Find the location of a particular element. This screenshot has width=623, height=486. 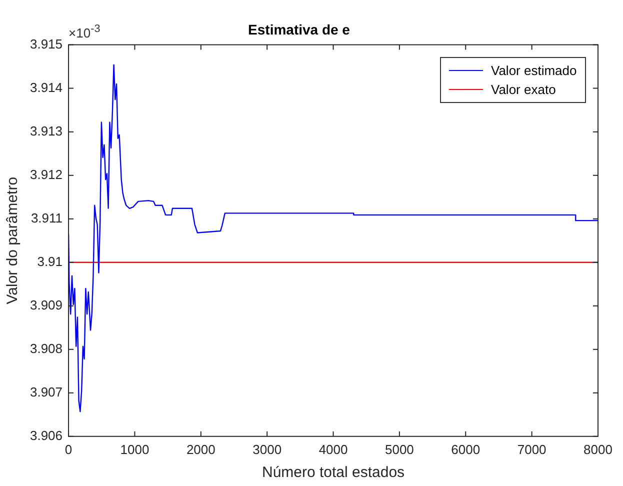

y-tick-label: 3.908 is located at coordinates (46, 348).